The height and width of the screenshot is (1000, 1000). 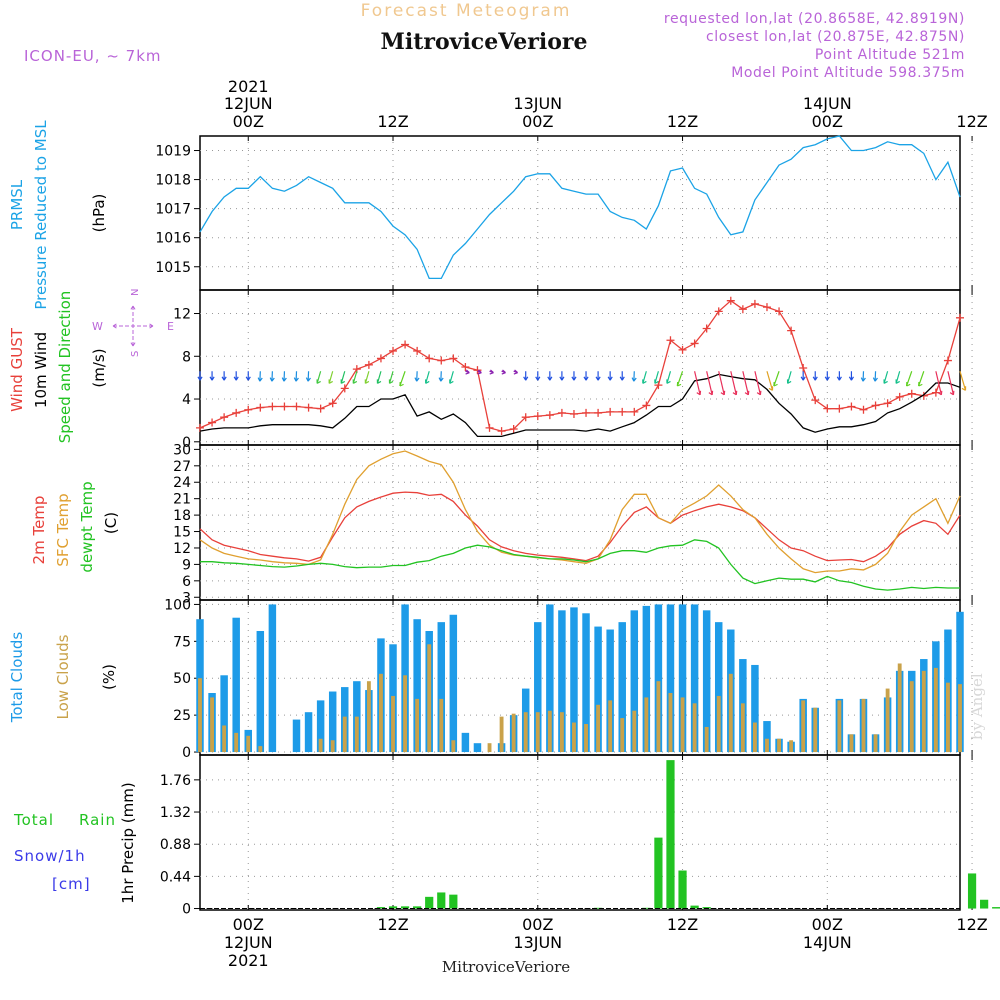 I want to click on compass-s: S, so click(x=135, y=354).